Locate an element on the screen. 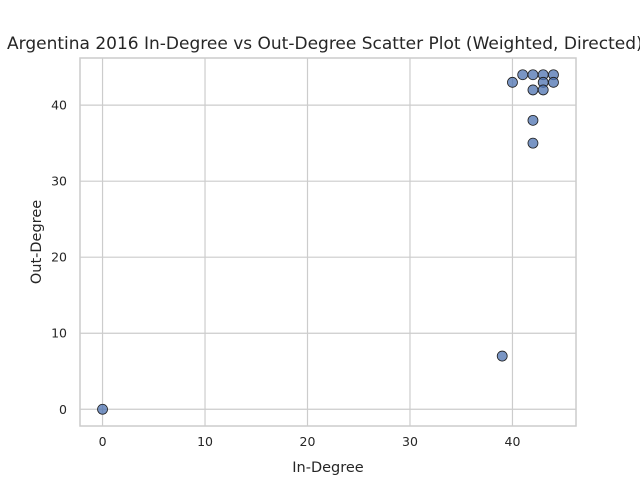  y-tick-label: 10 is located at coordinates (59, 333).